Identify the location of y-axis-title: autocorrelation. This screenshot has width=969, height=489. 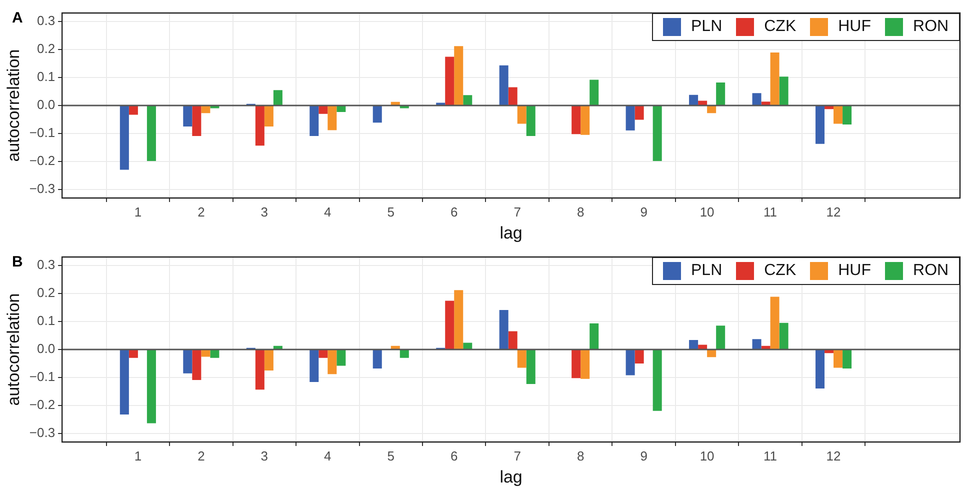
(13, 105).